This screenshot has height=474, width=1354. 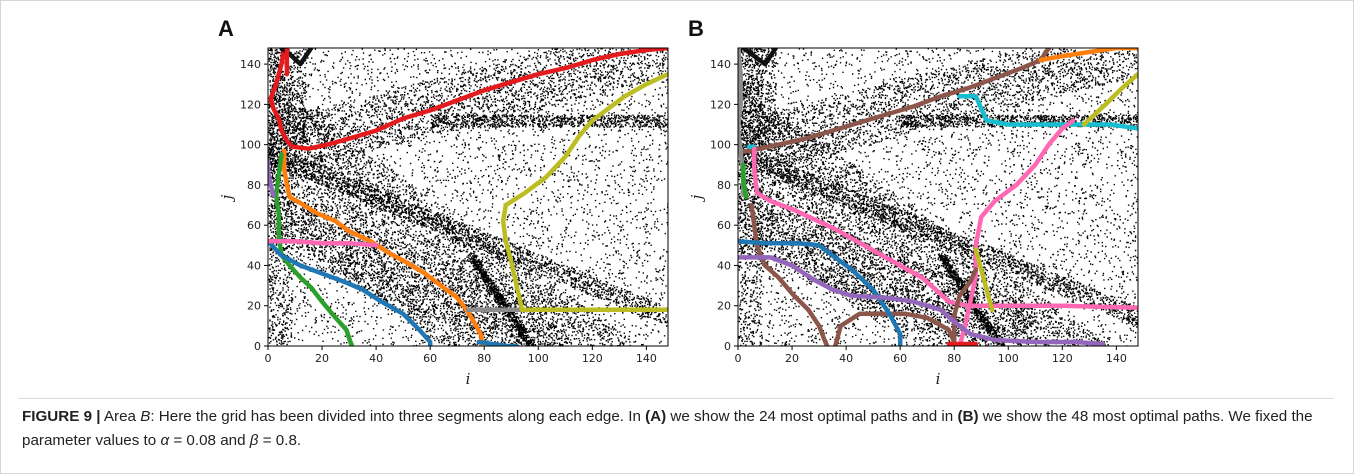 What do you see at coordinates (254, 440) in the screenshot?
I see `caption-segment: β` at bounding box center [254, 440].